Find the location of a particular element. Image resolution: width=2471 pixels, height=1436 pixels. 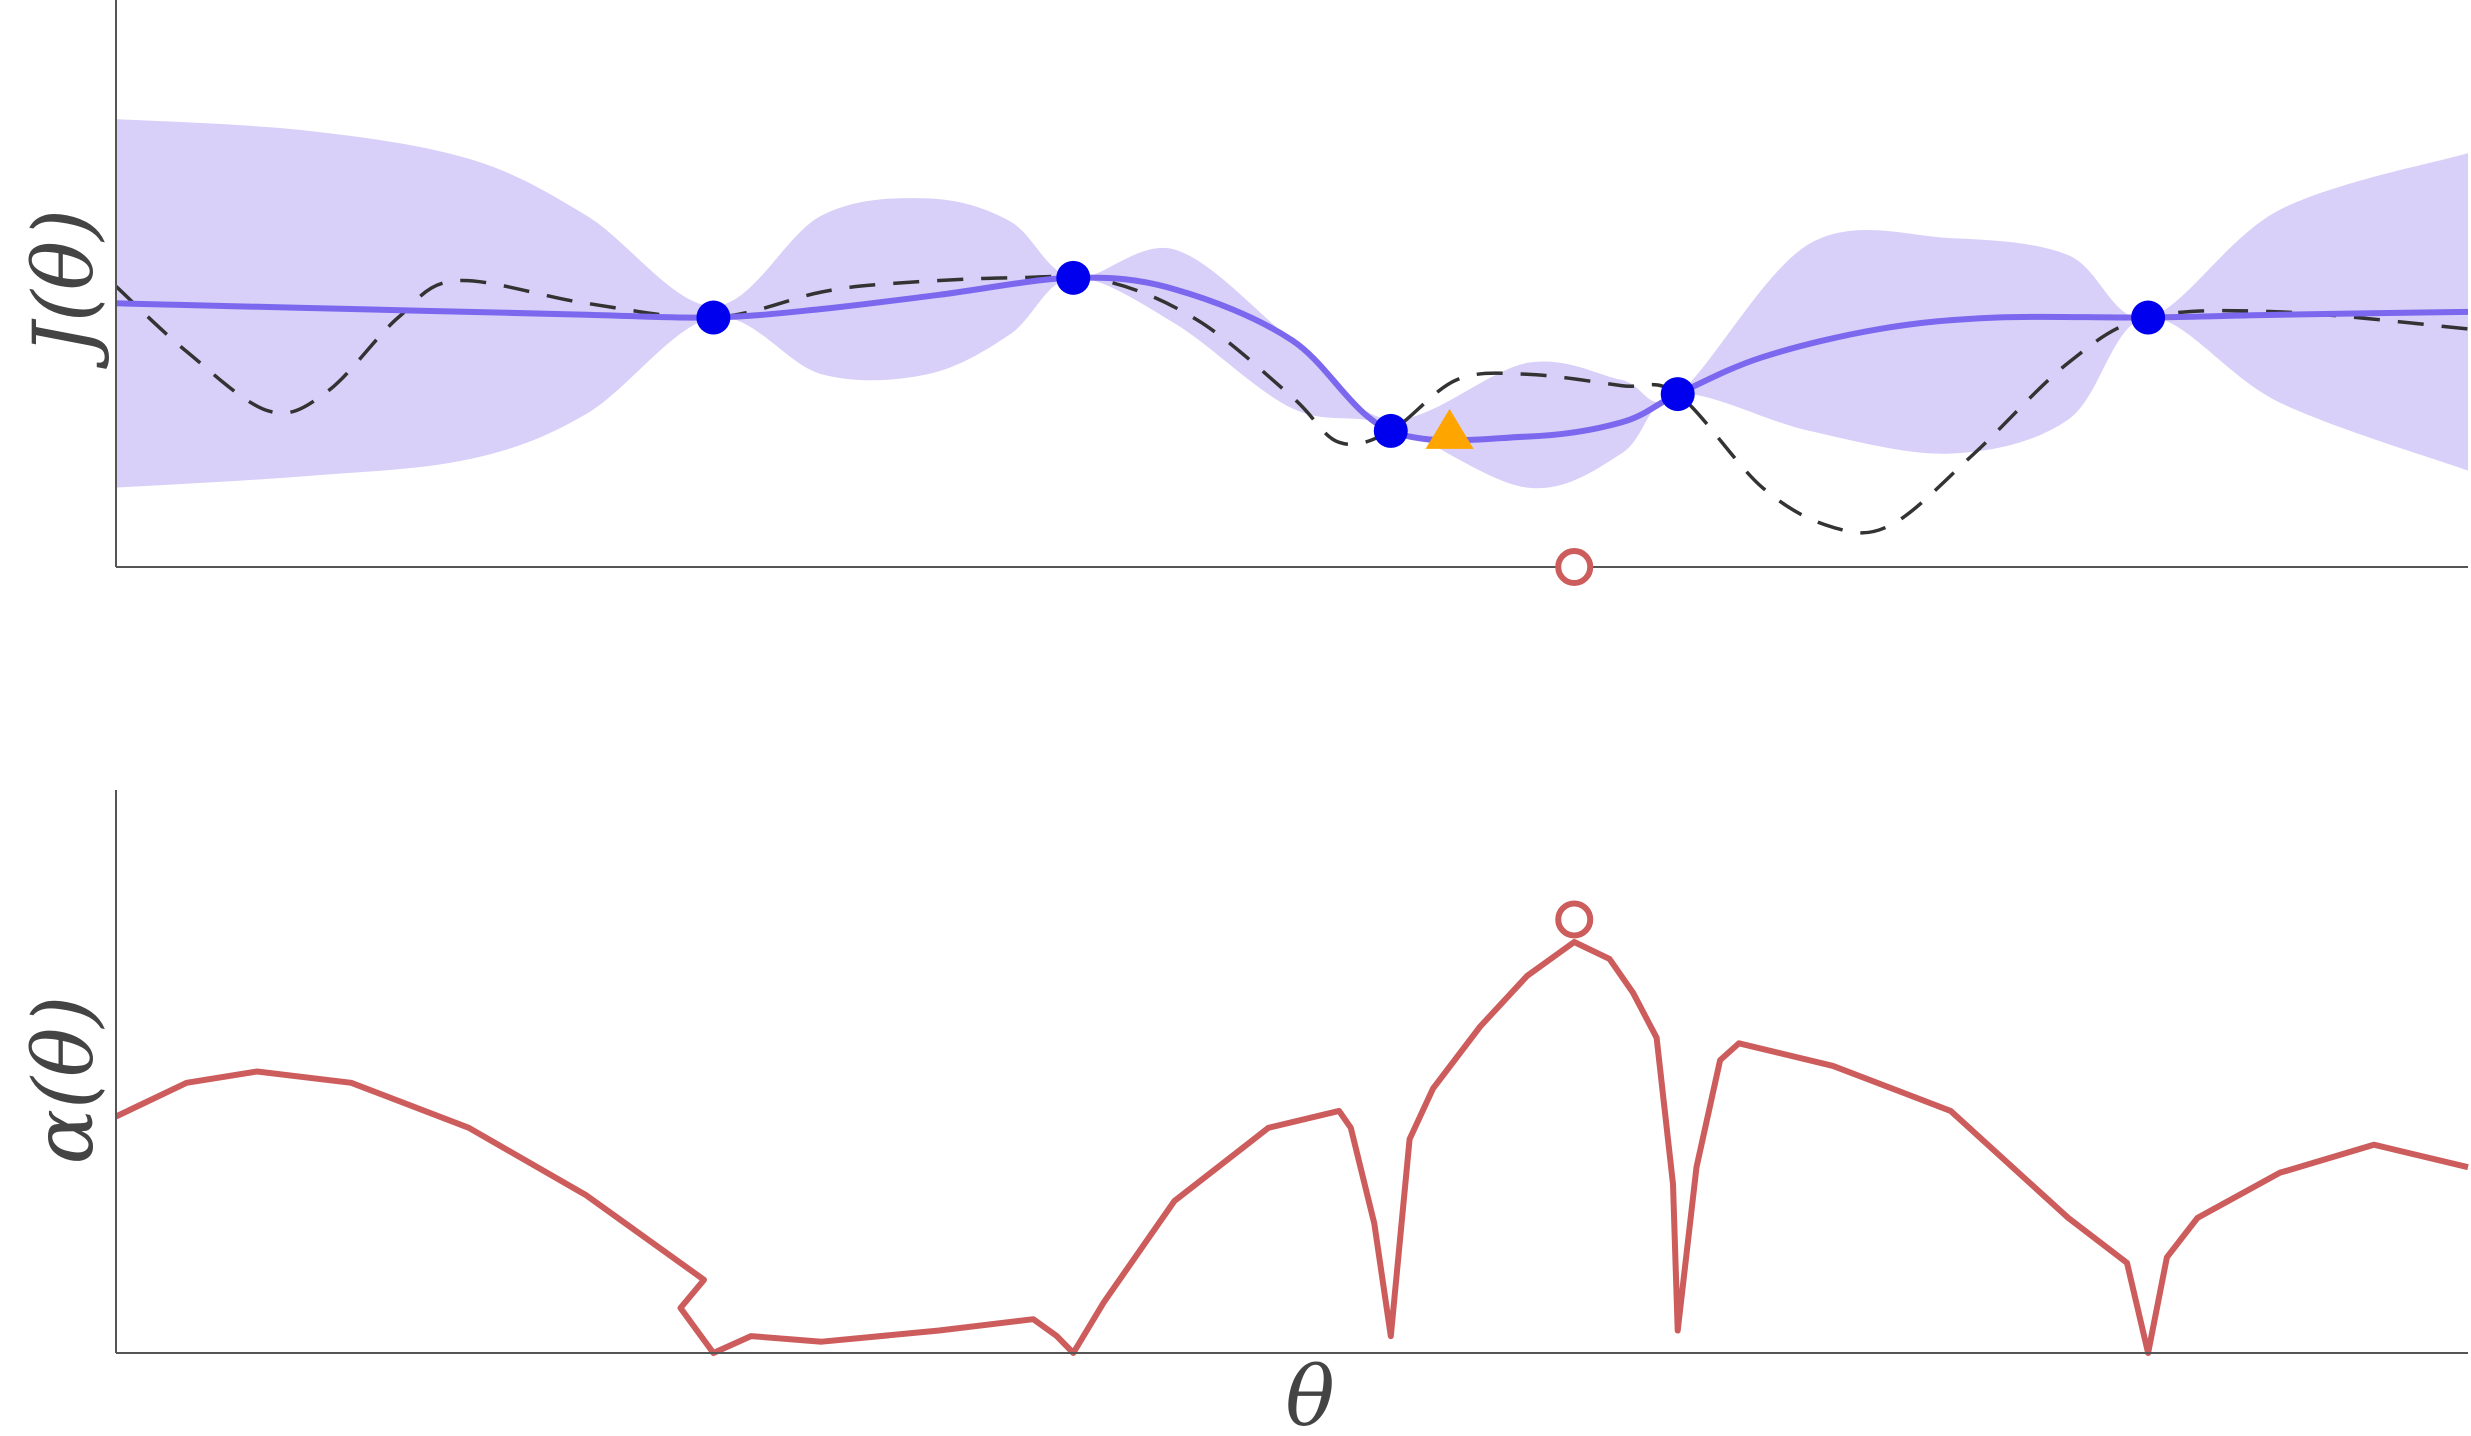

y-axis-label: J(θ) is located at coordinates (64, 289).